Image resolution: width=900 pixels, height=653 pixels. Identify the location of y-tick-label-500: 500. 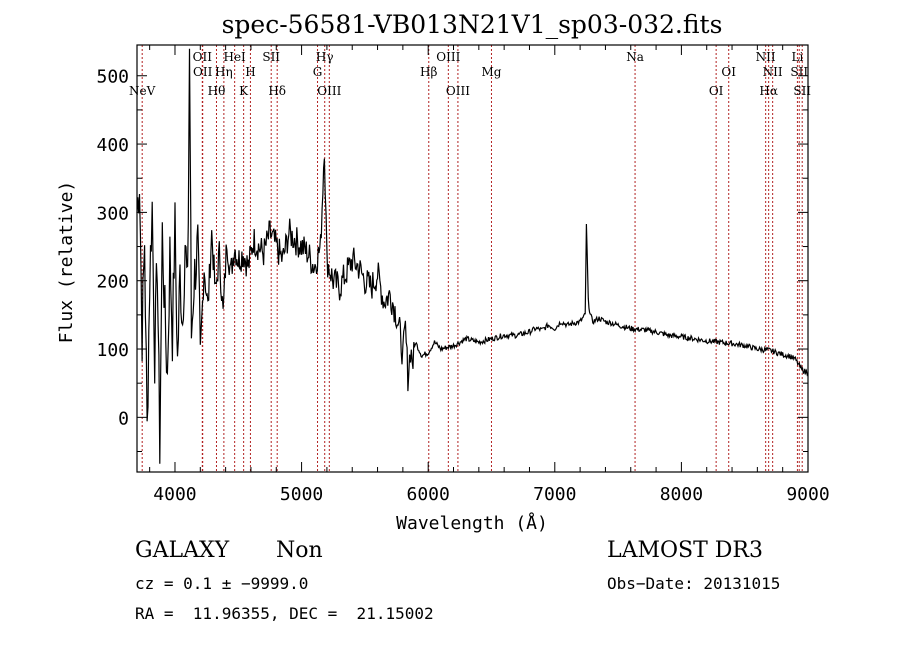
(112, 77).